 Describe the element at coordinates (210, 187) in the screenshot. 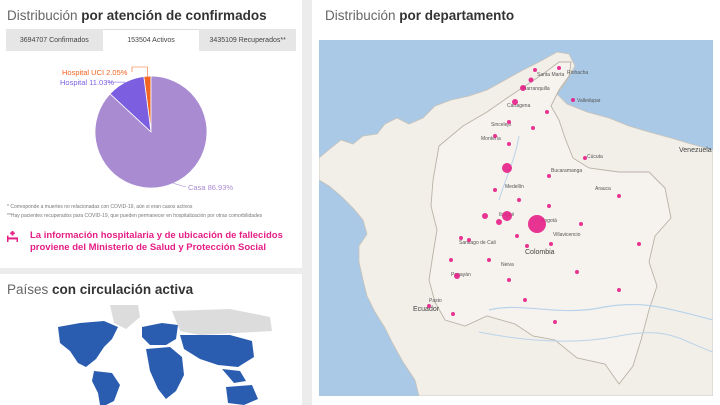

I see `pie-label: Casa 86.93%` at that location.